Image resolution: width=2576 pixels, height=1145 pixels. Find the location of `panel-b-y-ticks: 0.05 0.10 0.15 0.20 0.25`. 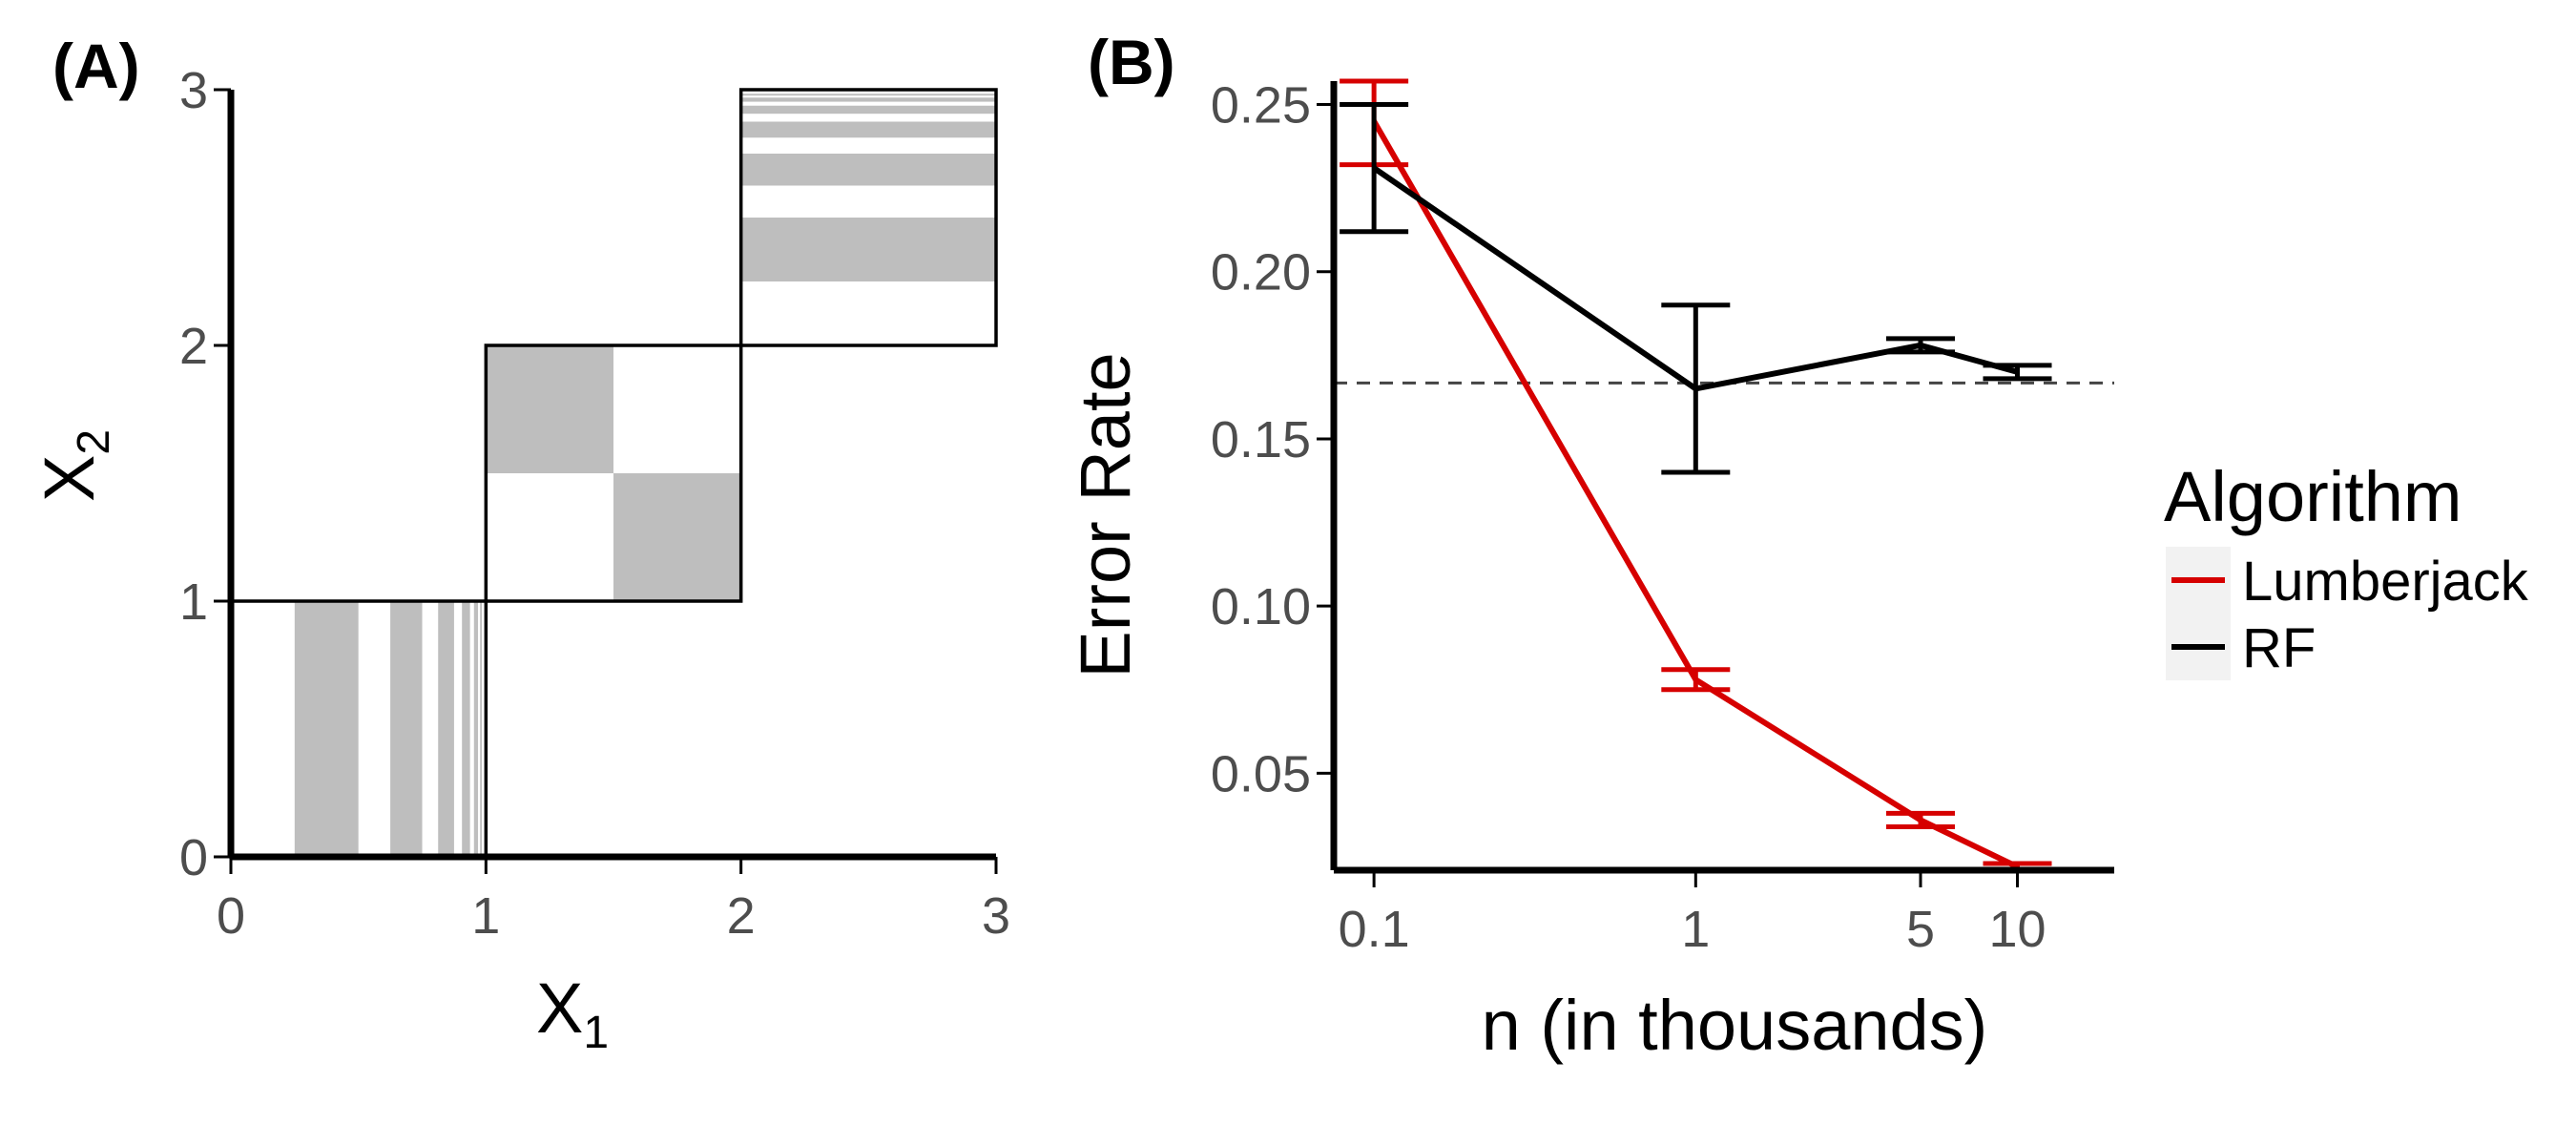

panel-b-y-ticks: 0.05 0.10 0.15 0.20 0.25 is located at coordinates (1272, 440).